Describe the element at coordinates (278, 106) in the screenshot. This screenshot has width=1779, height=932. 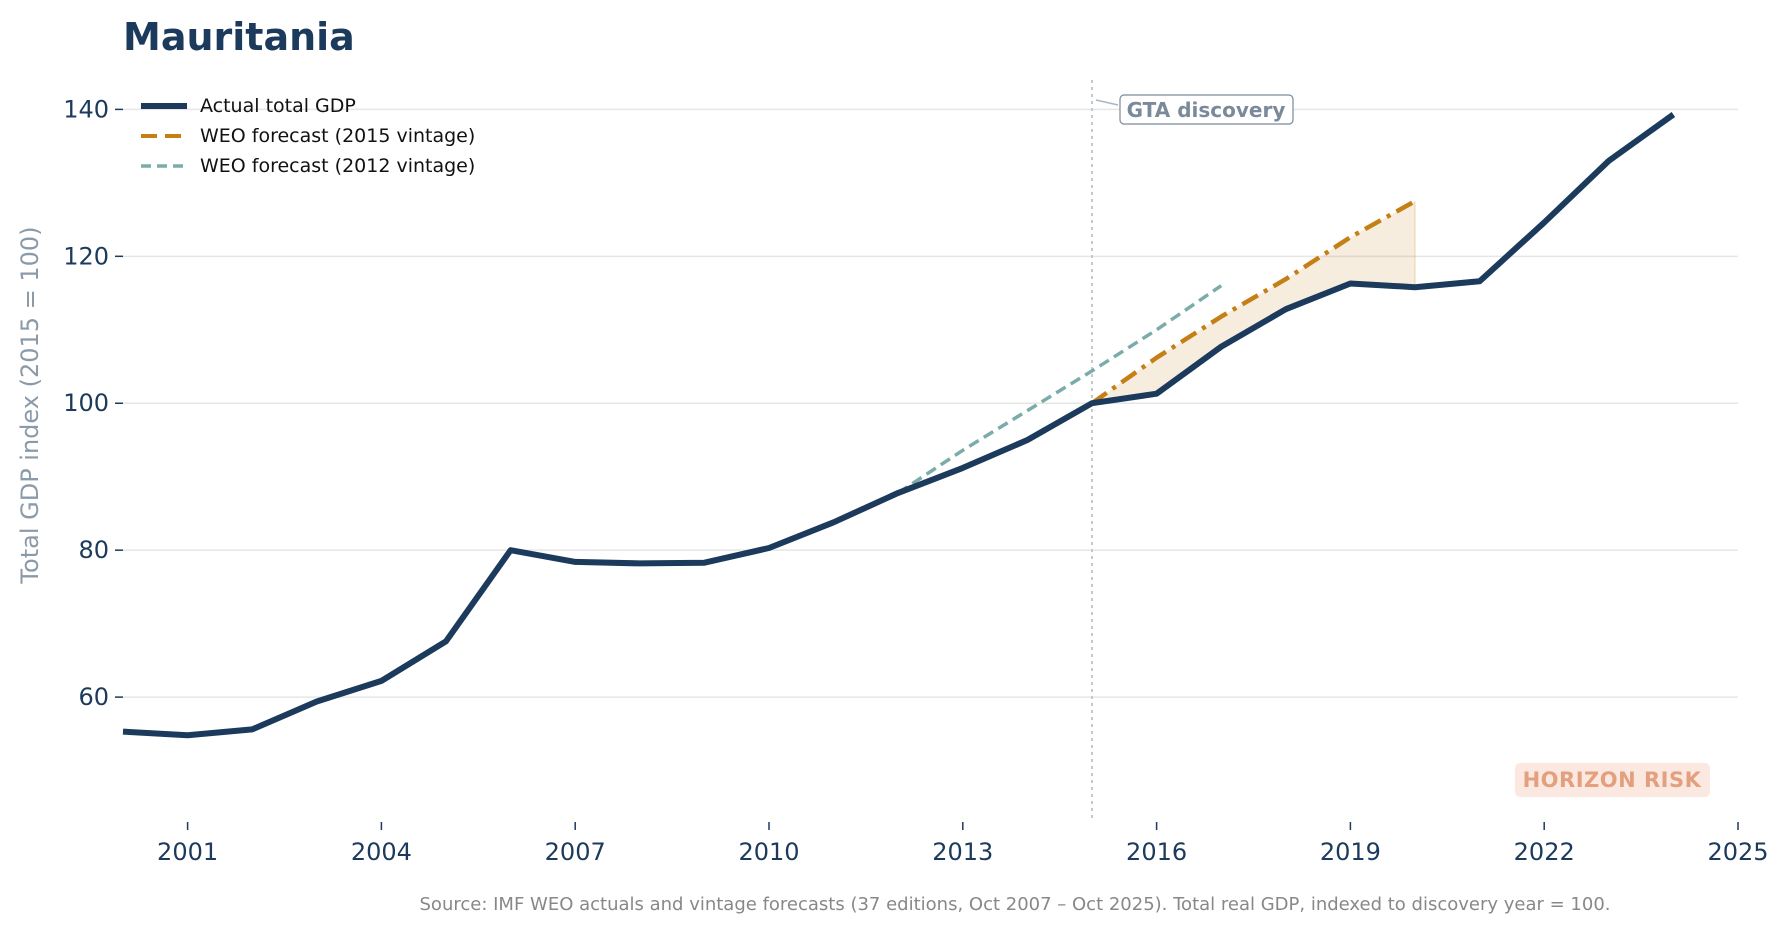
I see `legend-label-actual: Actual total GDP` at that location.